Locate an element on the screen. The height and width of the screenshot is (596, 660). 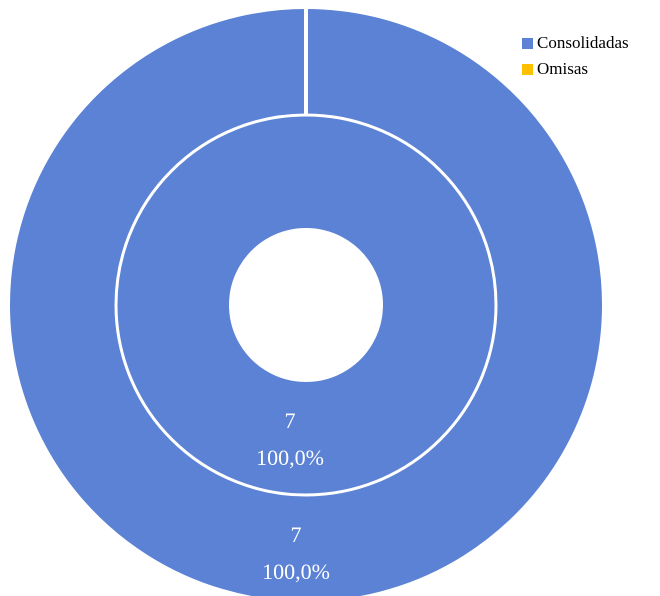
legend-label-omisas: Omisas is located at coordinates (562, 68).